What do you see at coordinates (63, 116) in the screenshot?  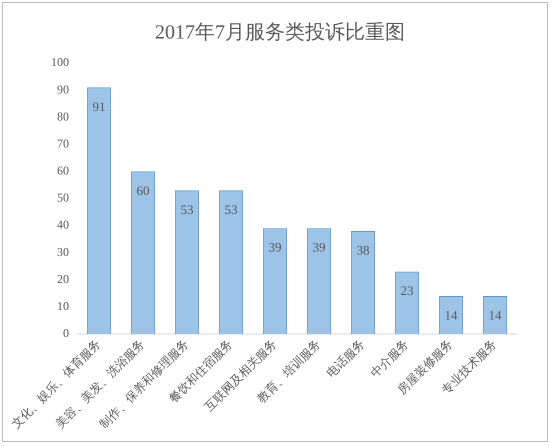 I see `y-tick-label: 80` at bounding box center [63, 116].